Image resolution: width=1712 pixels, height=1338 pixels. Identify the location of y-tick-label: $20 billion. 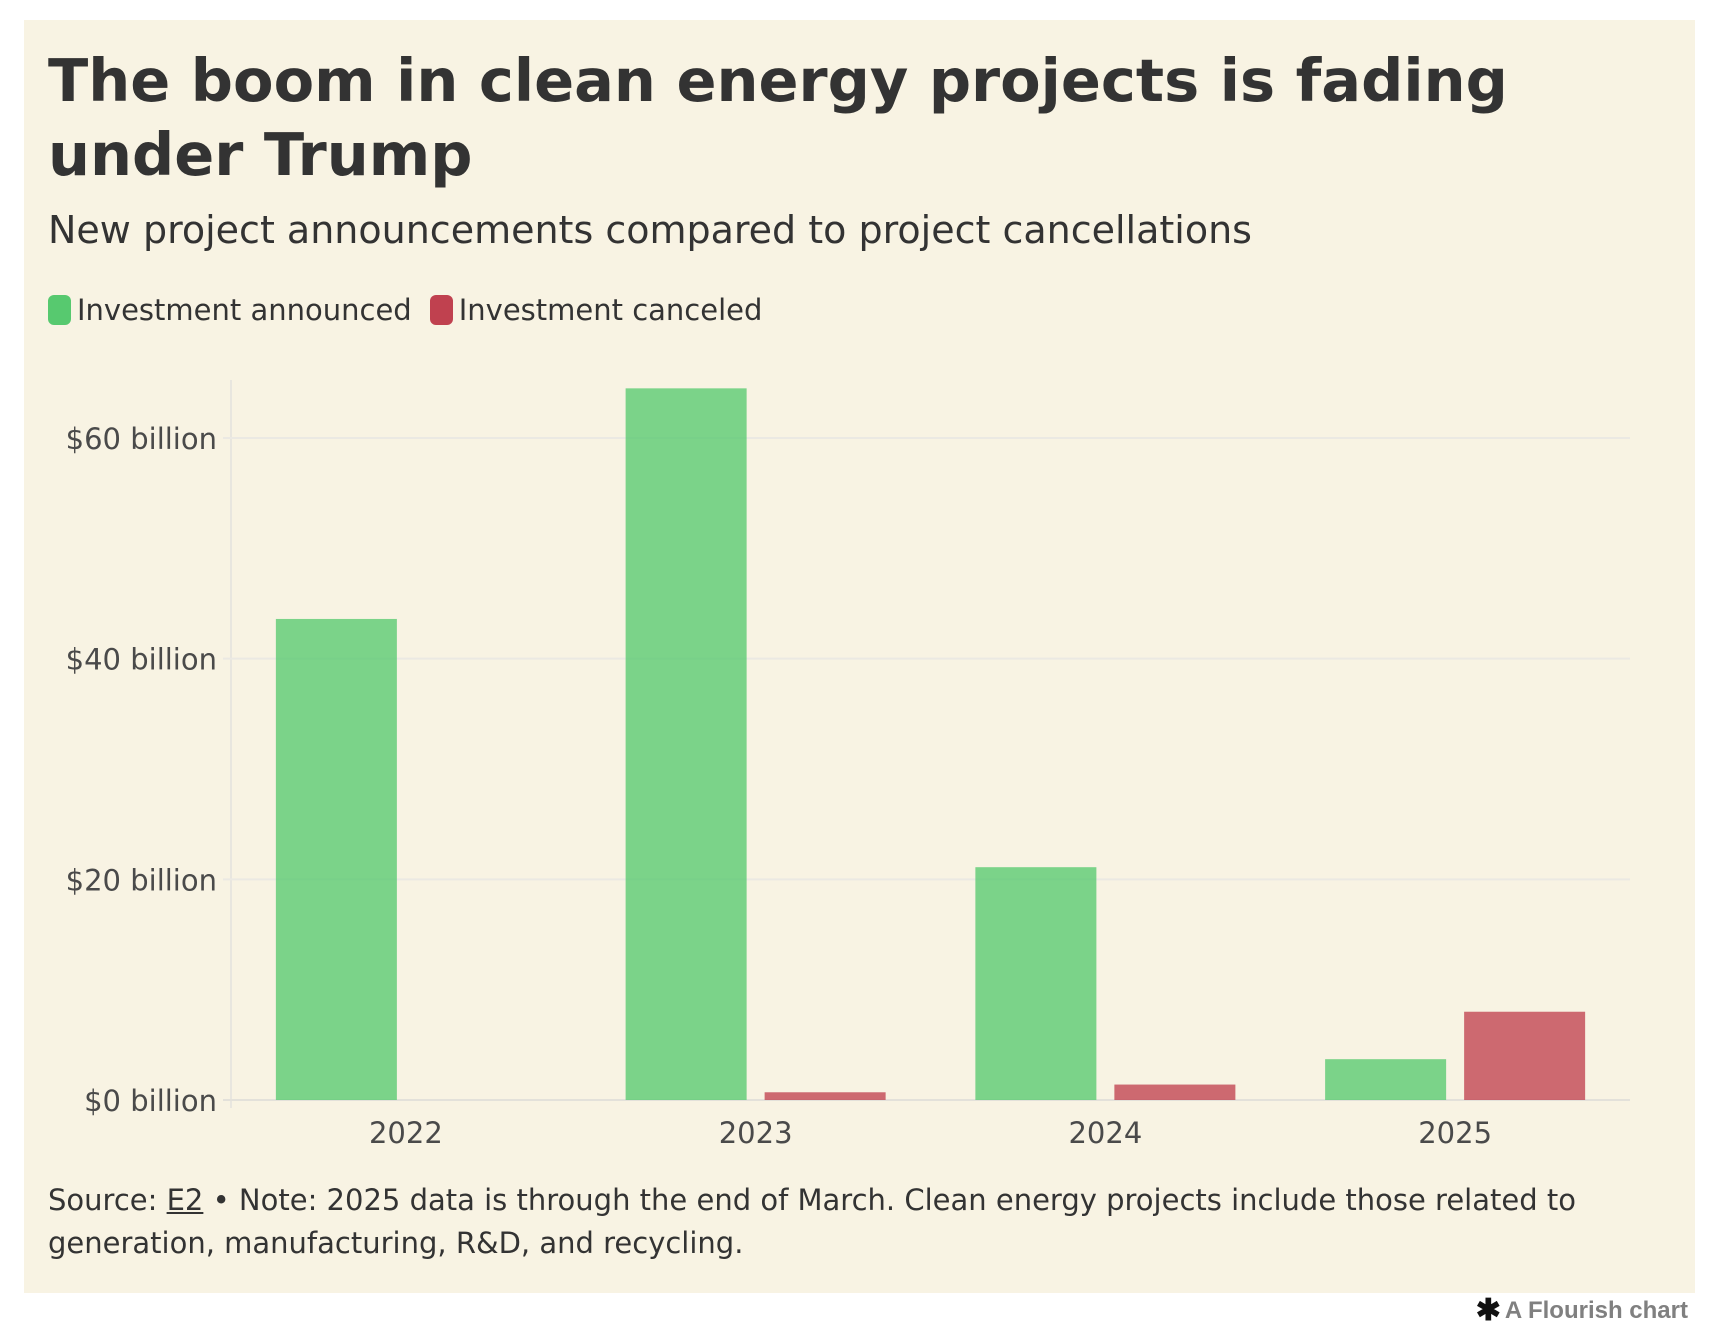
(141, 880).